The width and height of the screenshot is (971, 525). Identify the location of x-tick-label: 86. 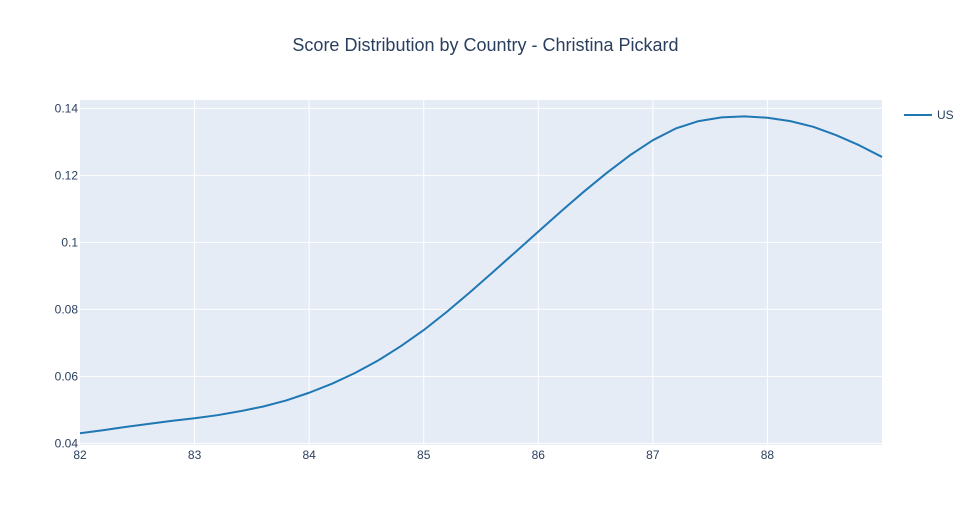
(539, 455).